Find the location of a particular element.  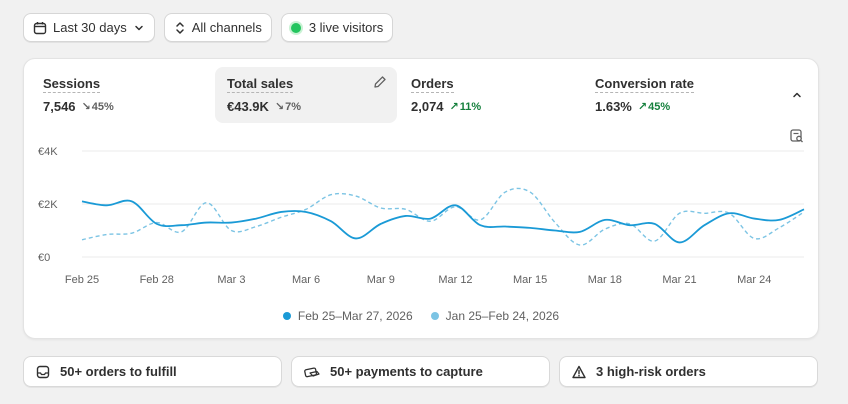

legend-dot-current is located at coordinates (286, 316).